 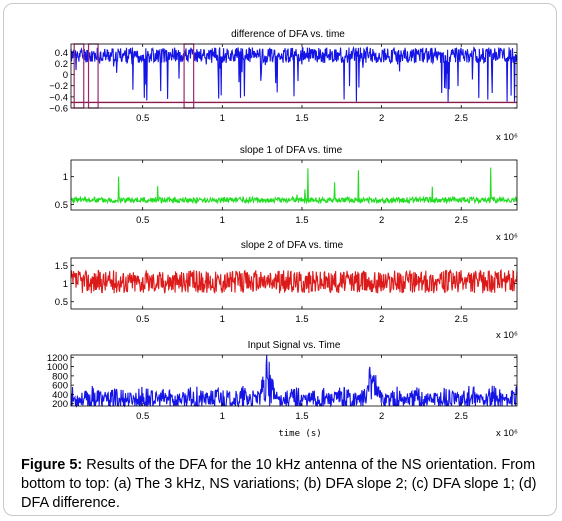 What do you see at coordinates (292, 245) in the screenshot?
I see `panel-title: slope 2 of DFA vs. time` at bounding box center [292, 245].